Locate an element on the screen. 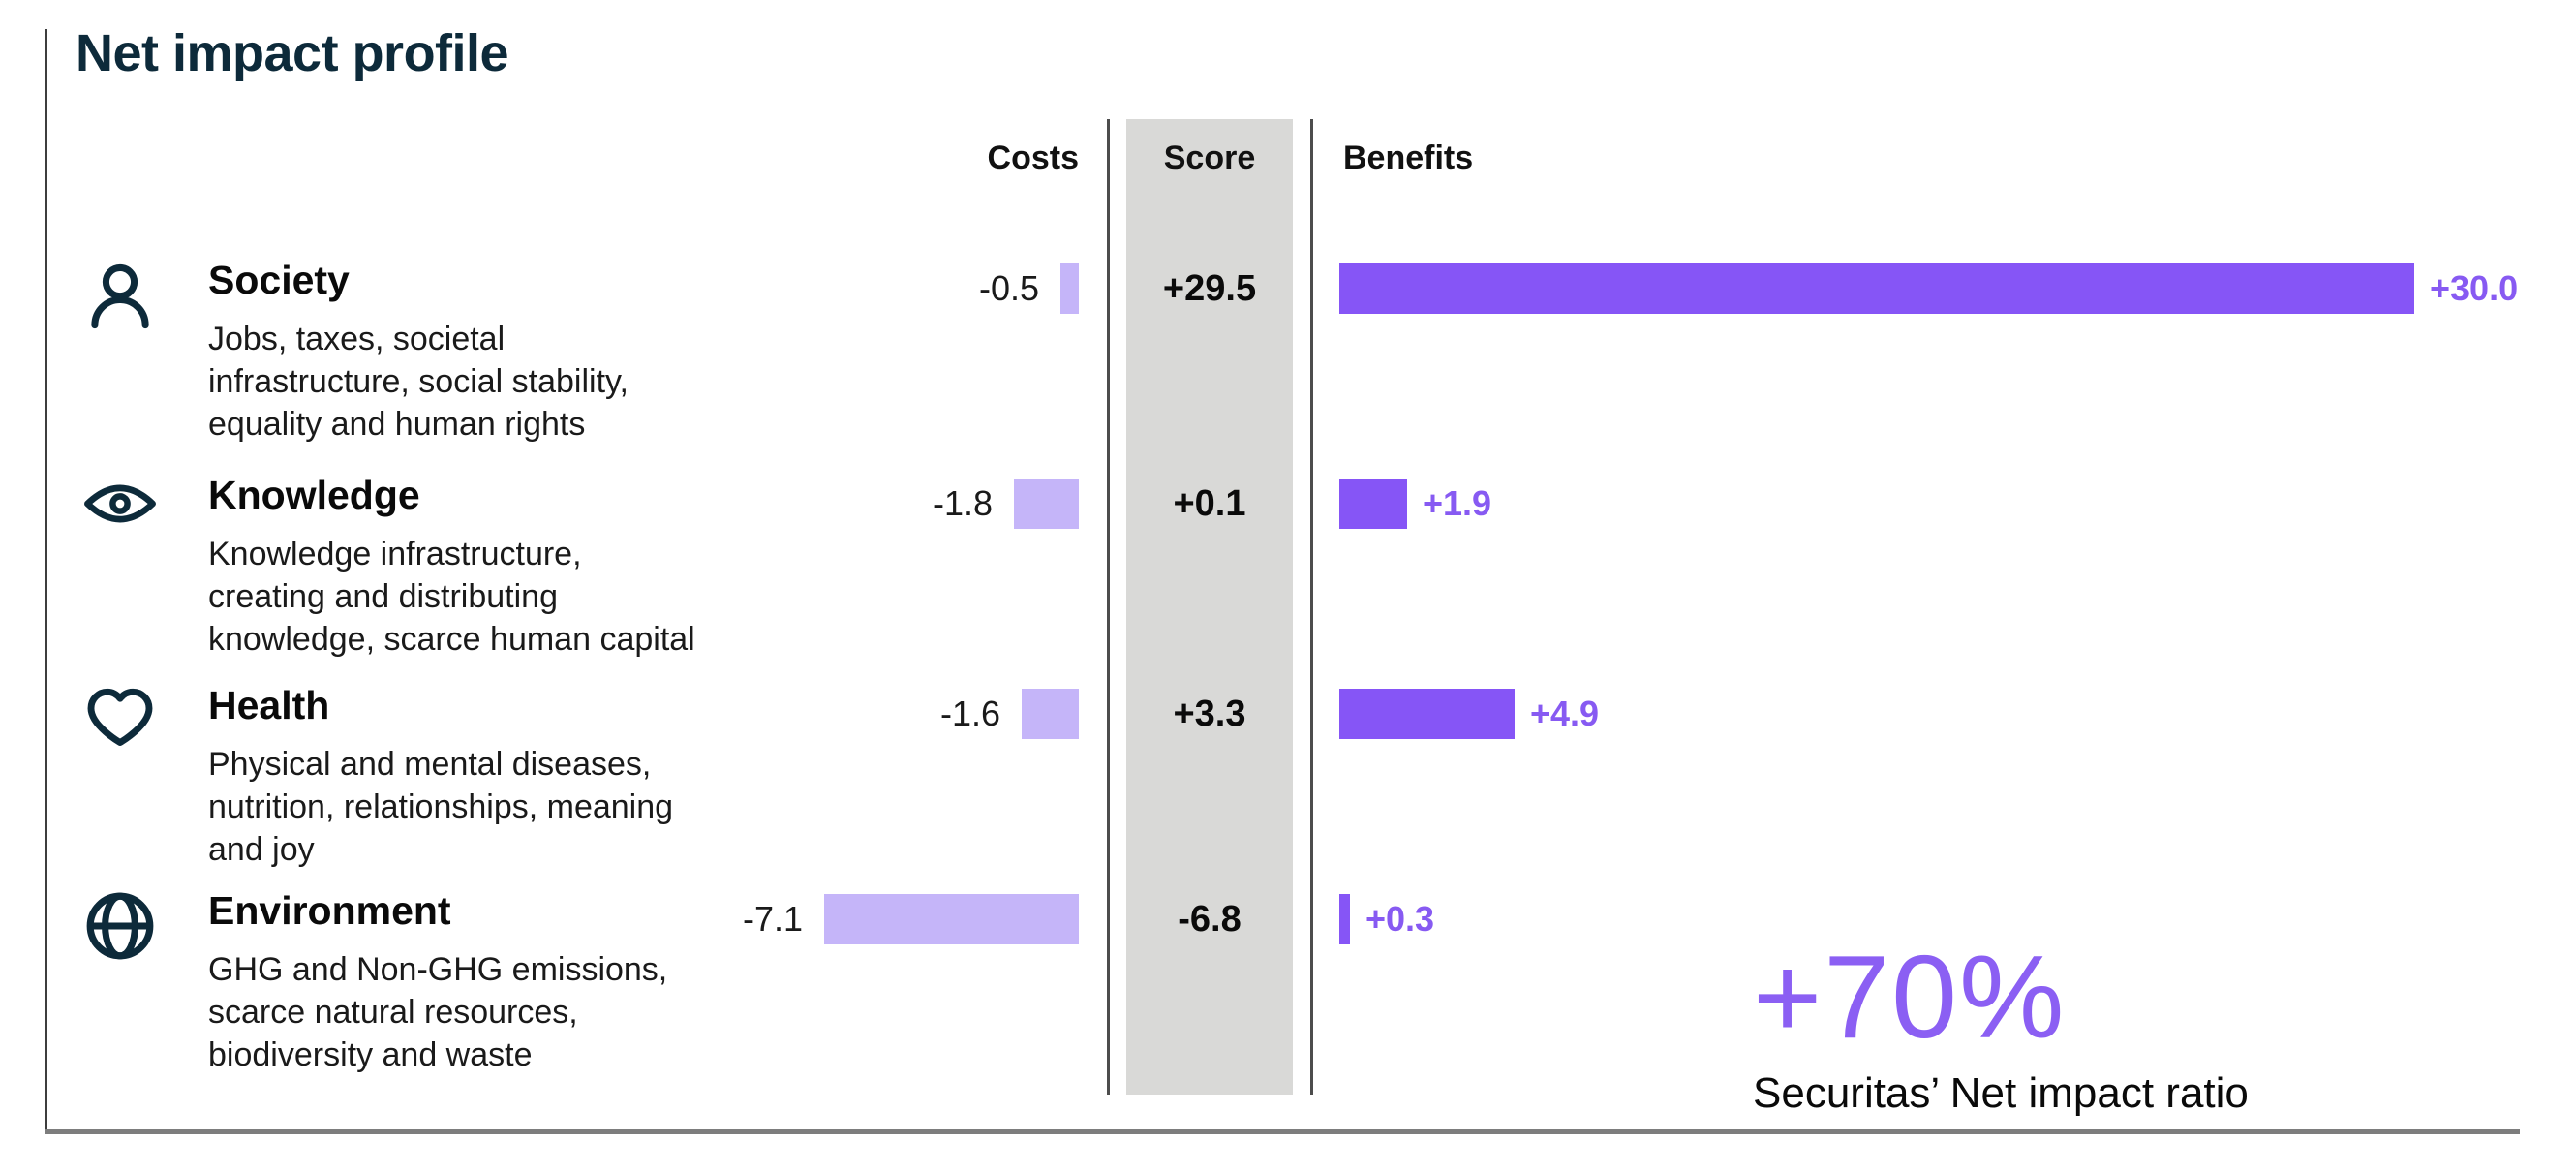 The width and height of the screenshot is (2576, 1174). panel-left-border is located at coordinates (46, 581).